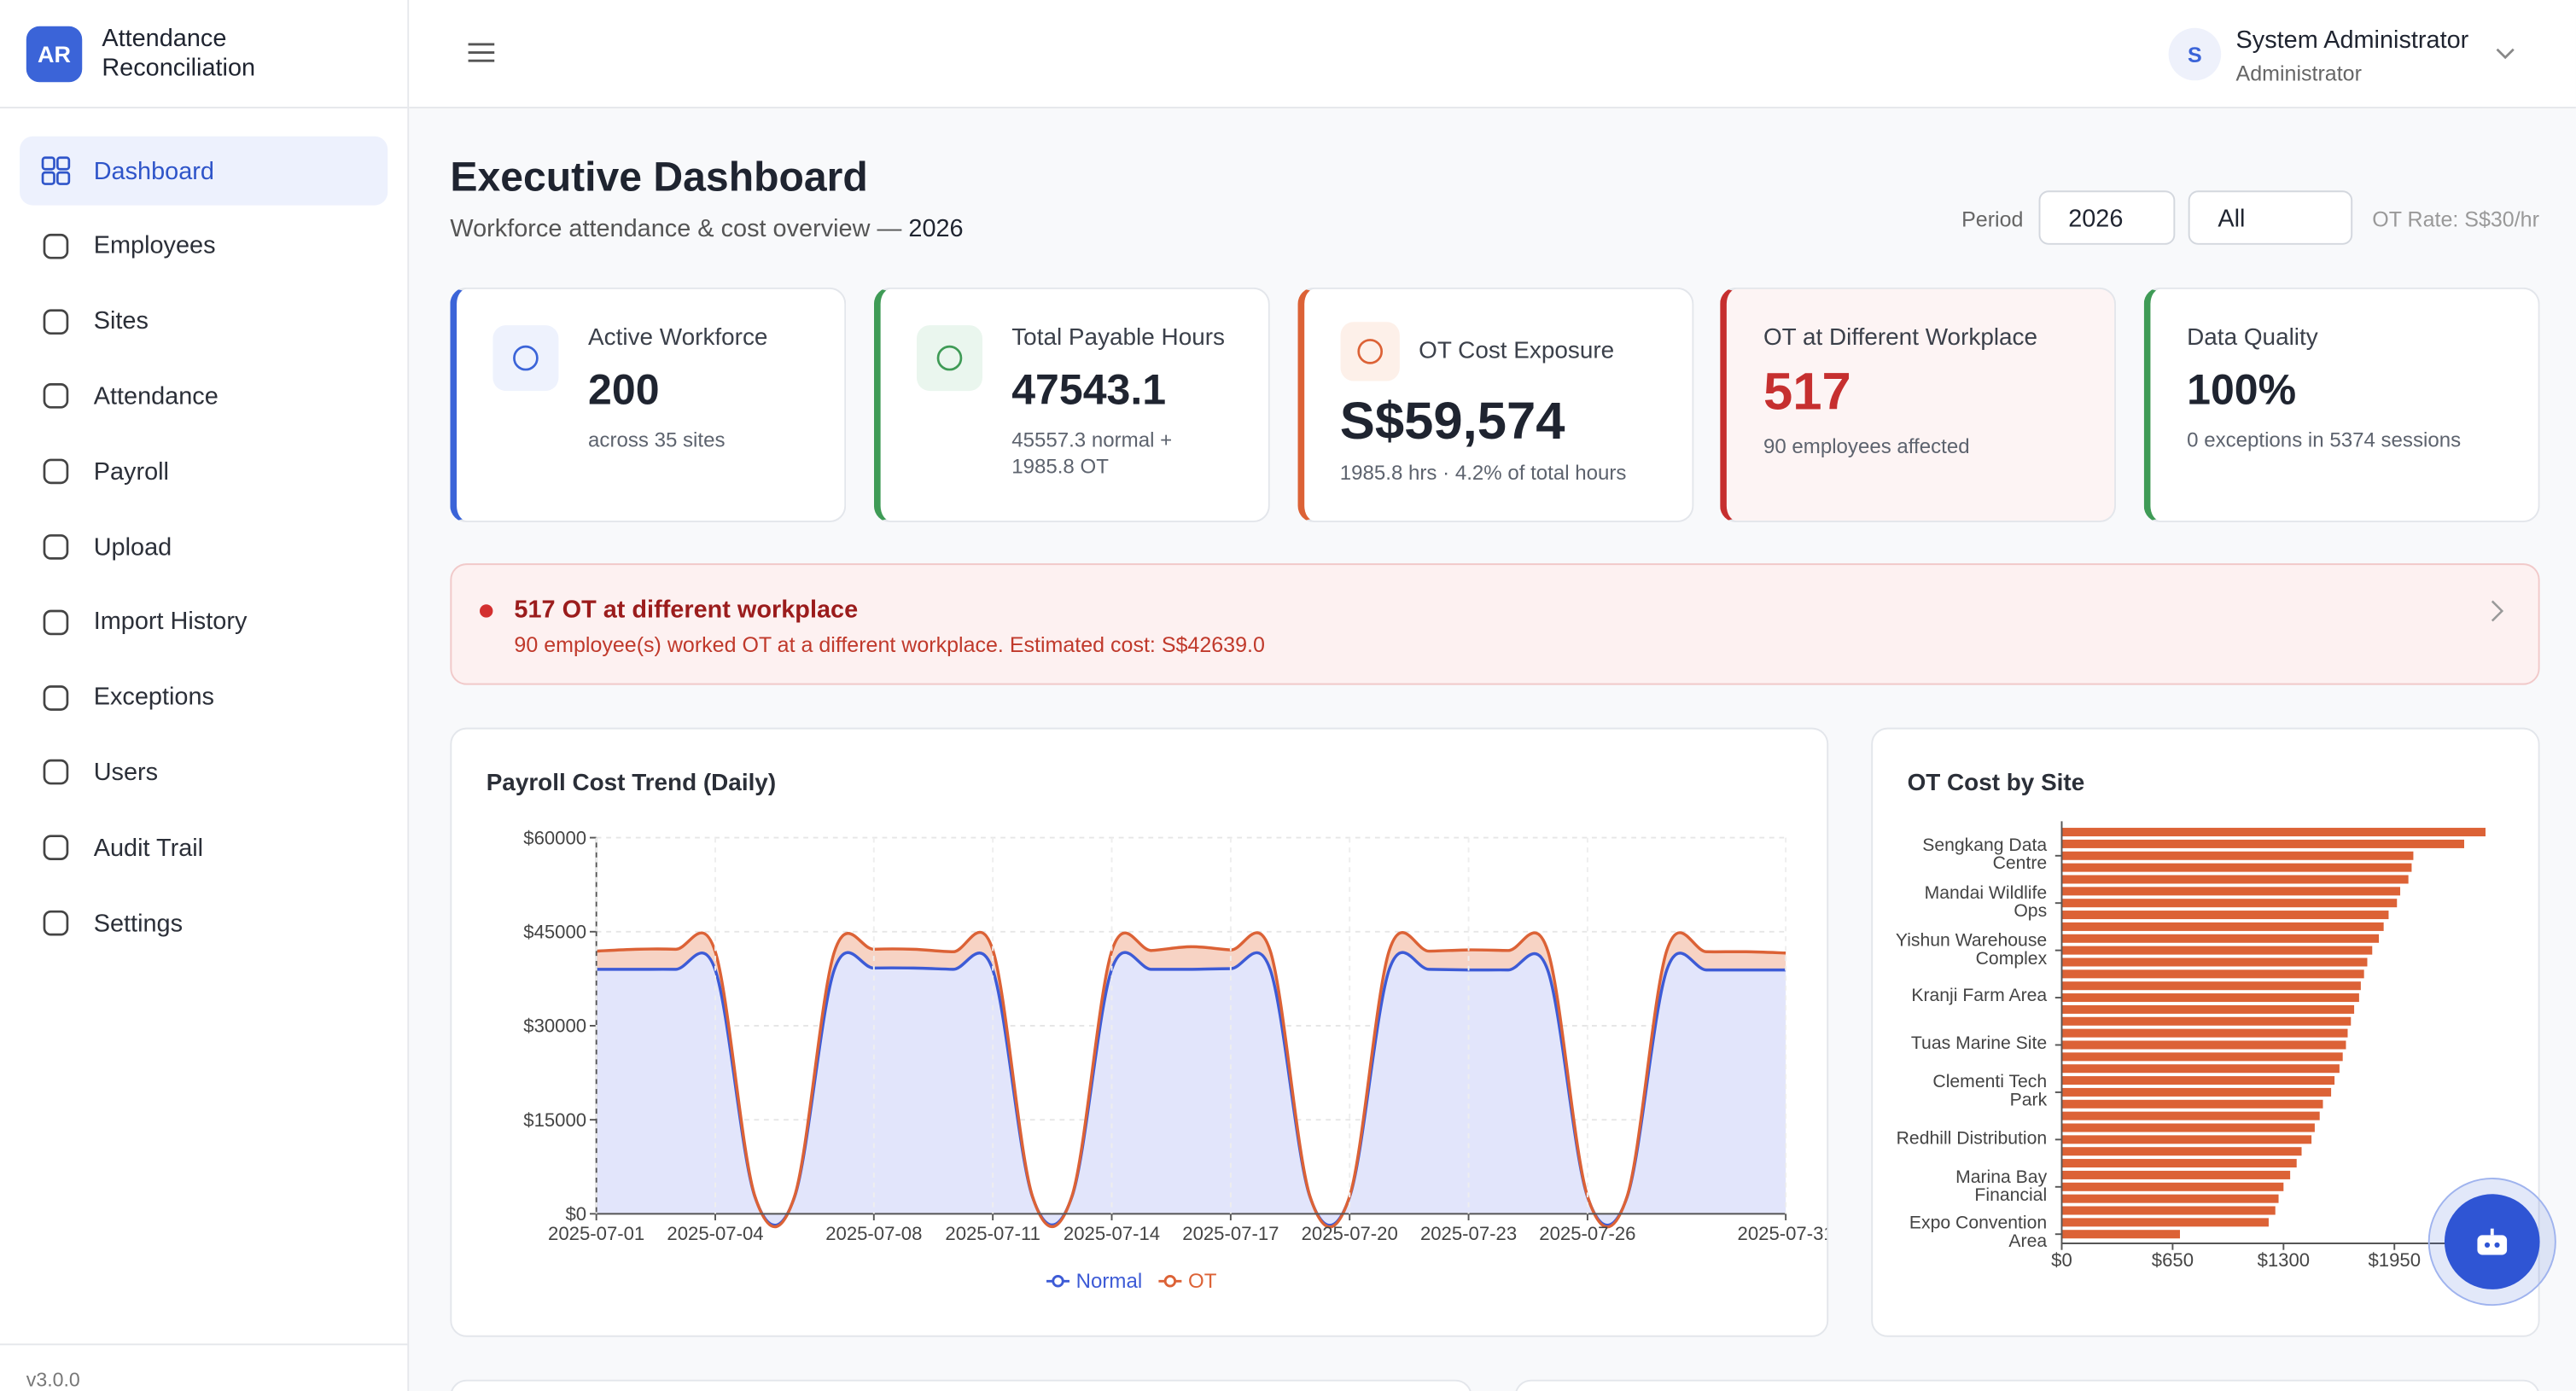 This screenshot has height=1391, width=2576. I want to click on legend-label: OT, so click(1202, 1281).